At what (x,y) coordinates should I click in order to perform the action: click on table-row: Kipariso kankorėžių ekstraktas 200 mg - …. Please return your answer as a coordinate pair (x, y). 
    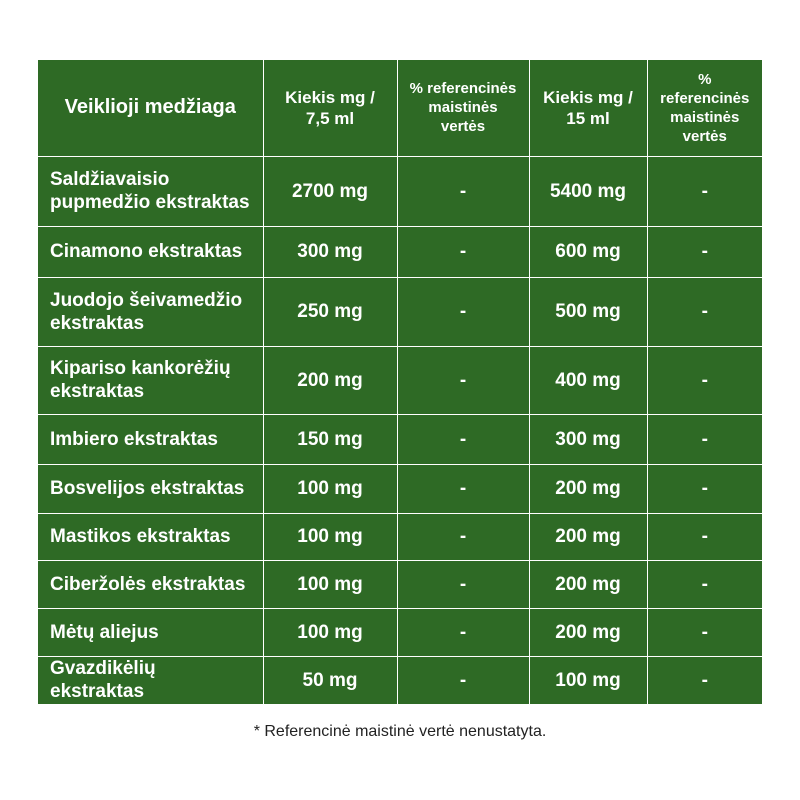
    Looking at the image, I should click on (400, 380).